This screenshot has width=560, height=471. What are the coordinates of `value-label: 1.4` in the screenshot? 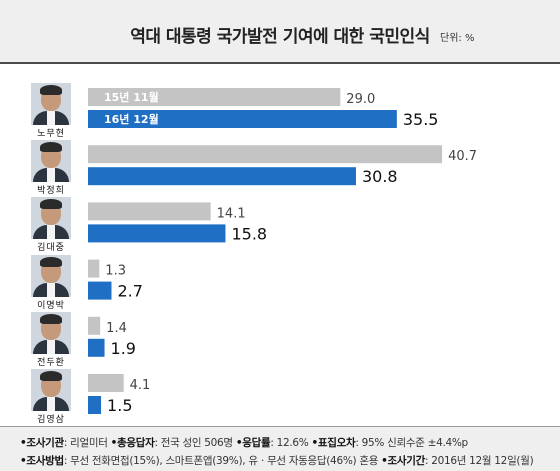 It's located at (116, 328).